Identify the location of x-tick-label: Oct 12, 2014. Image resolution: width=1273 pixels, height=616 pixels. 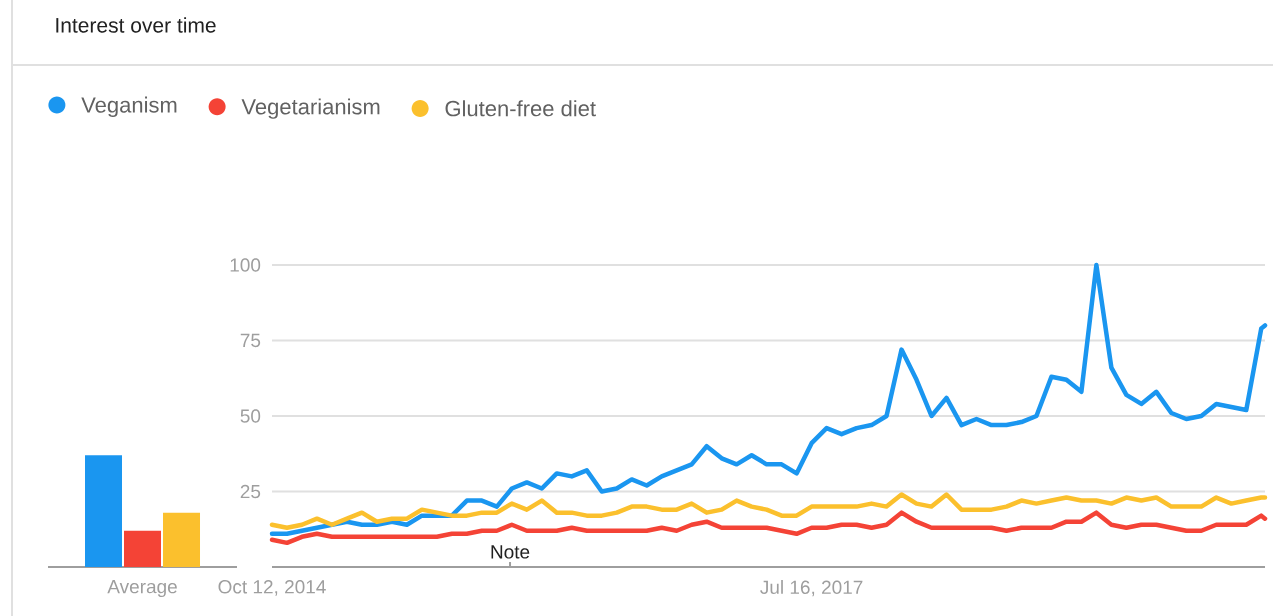
(272, 588).